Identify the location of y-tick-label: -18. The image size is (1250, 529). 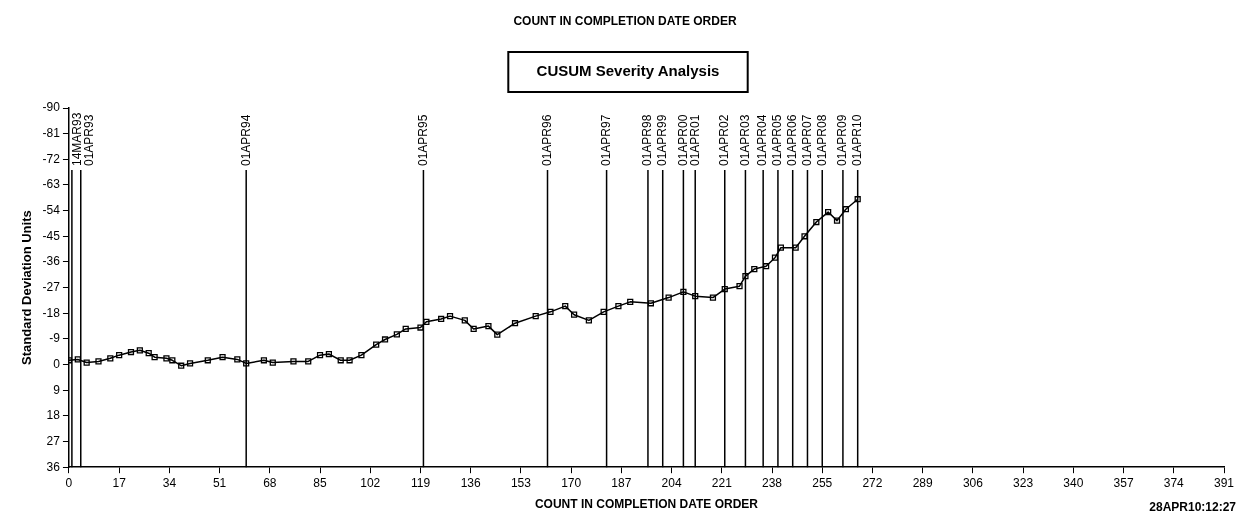
(51, 312).